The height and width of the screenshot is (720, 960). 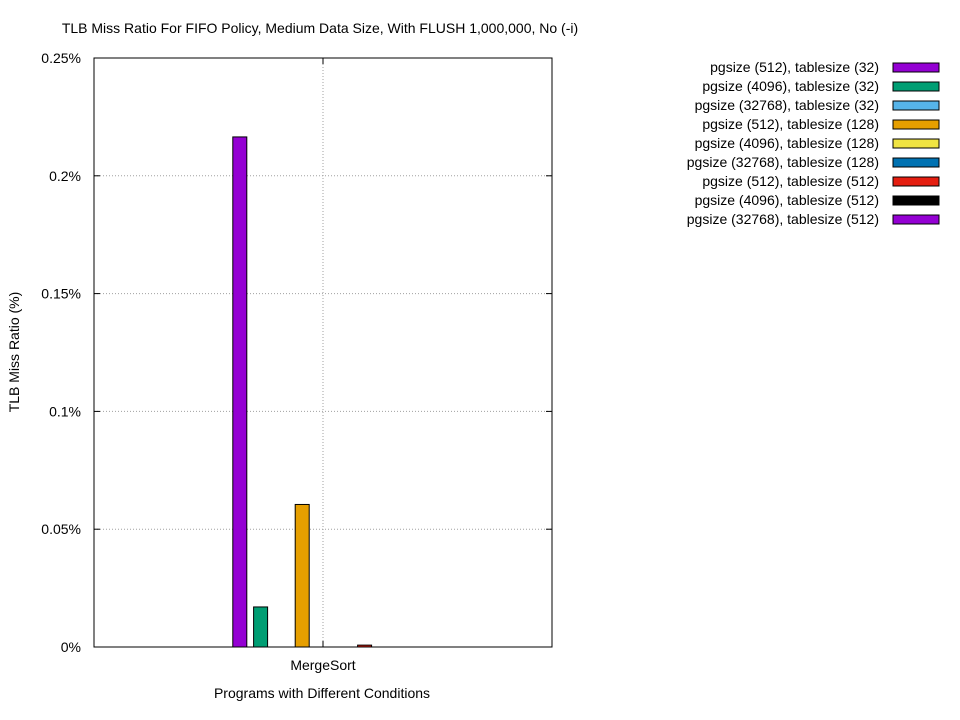 What do you see at coordinates (787, 200) in the screenshot?
I see `legend-label: pgsize (4096), tablesize (512)` at bounding box center [787, 200].